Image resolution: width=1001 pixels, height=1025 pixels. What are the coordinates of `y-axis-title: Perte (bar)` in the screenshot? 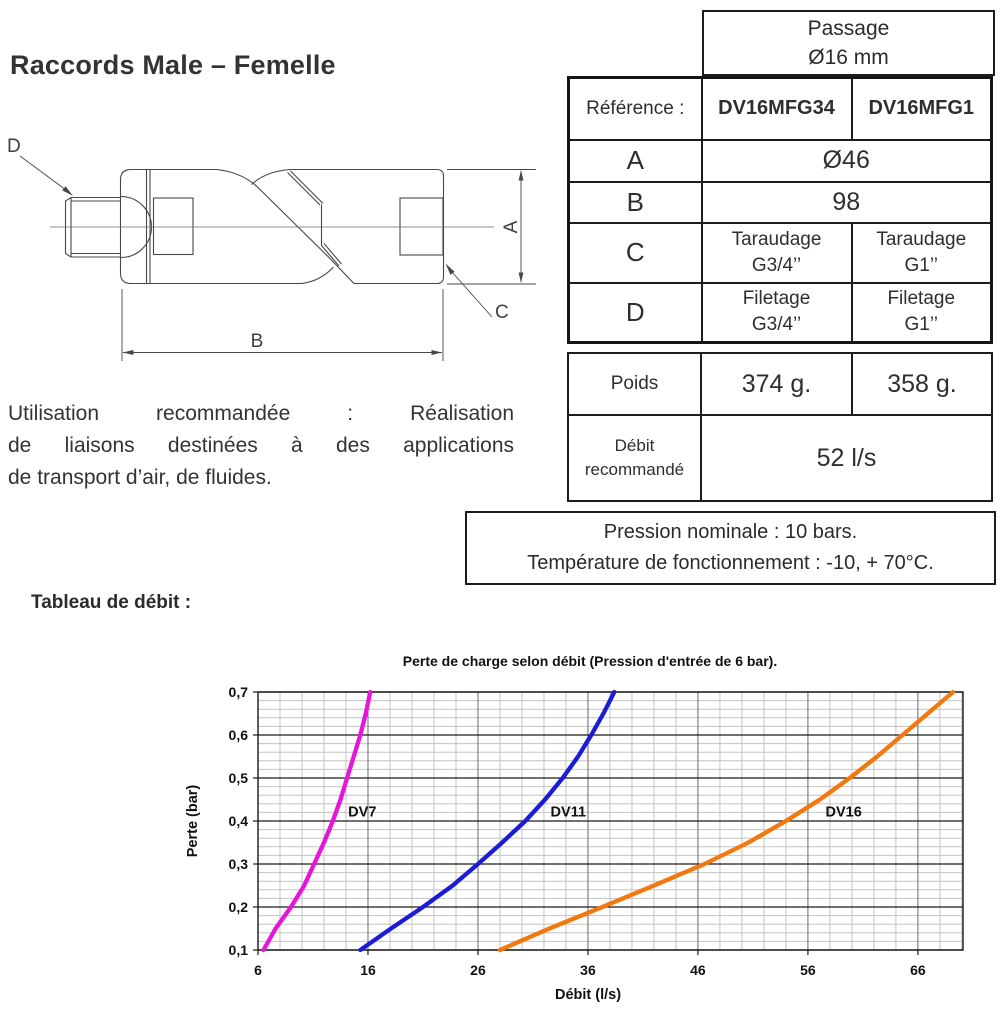 It's located at (193, 821).